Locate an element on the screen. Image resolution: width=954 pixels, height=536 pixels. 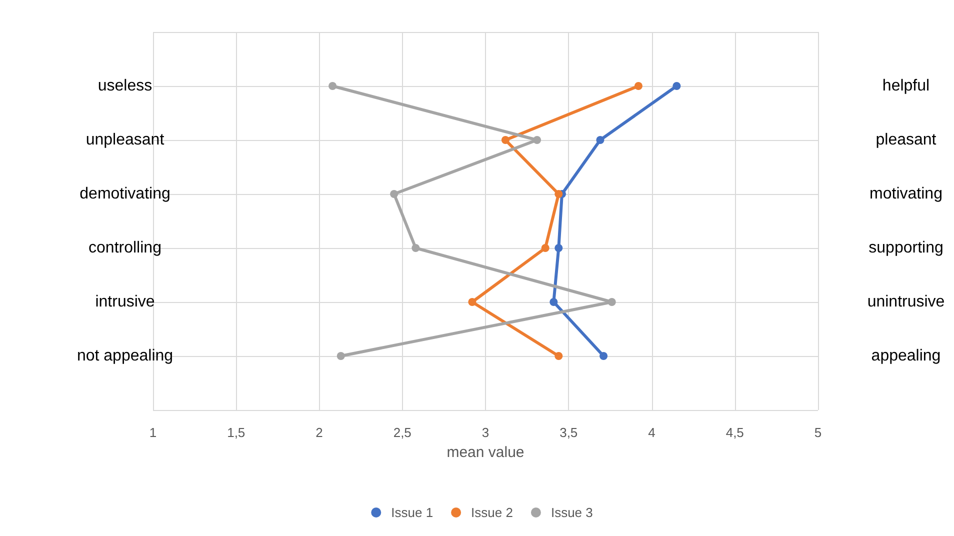
x-tick-label: 3 is located at coordinates (486, 432).